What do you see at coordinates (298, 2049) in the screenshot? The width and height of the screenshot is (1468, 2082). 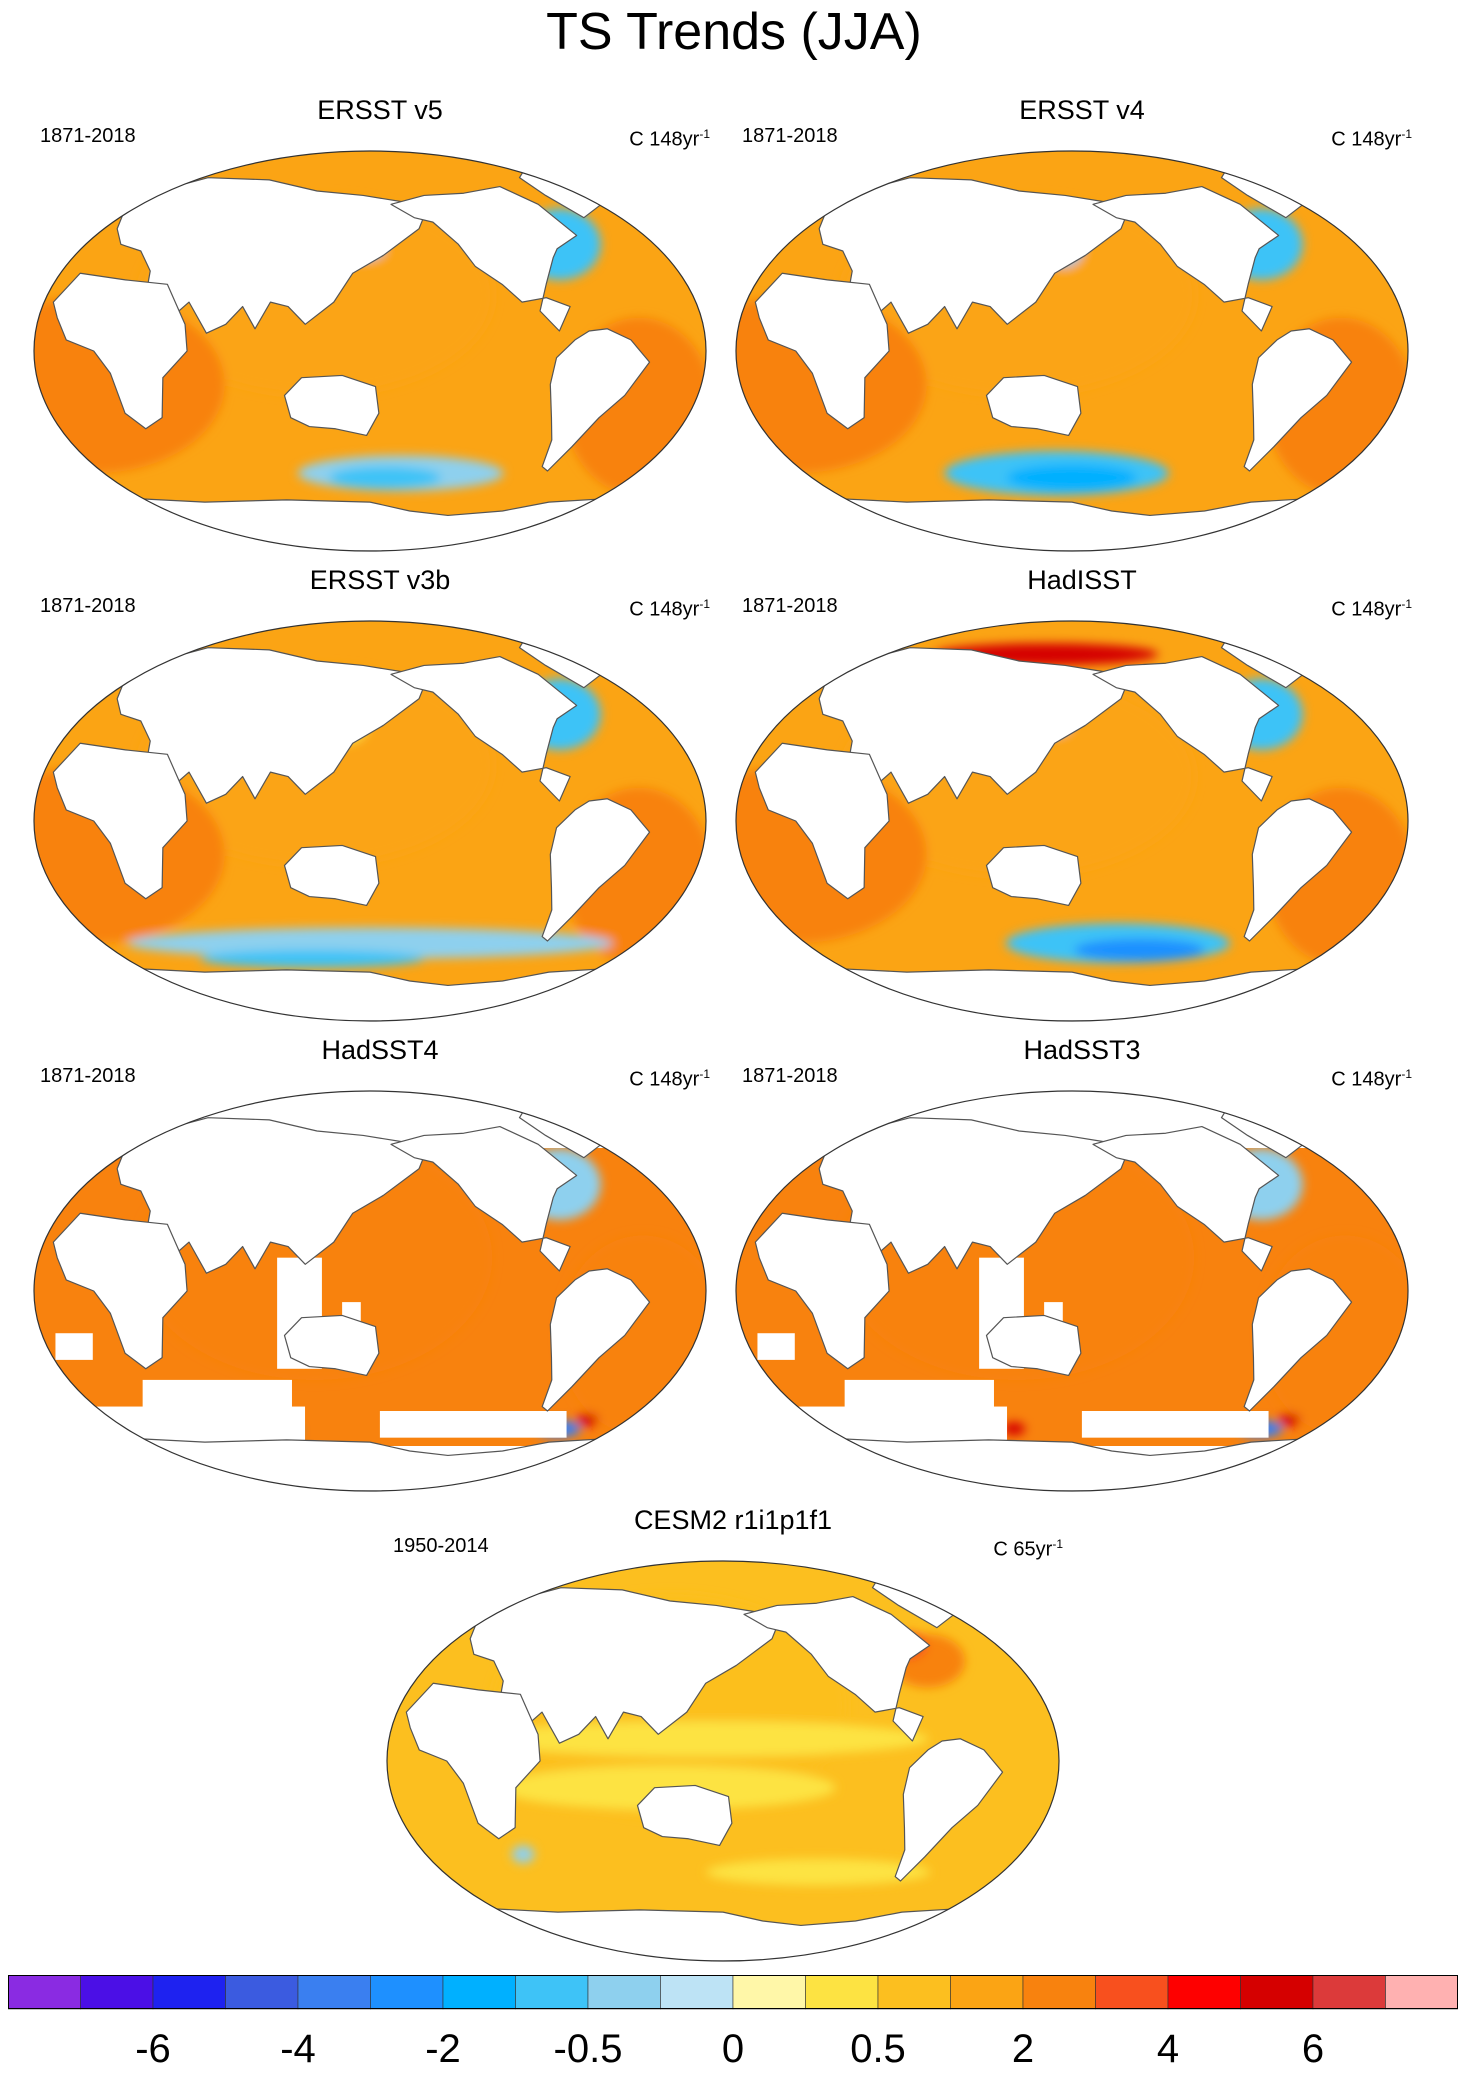 I see `colorbar-tick-label: -4` at bounding box center [298, 2049].